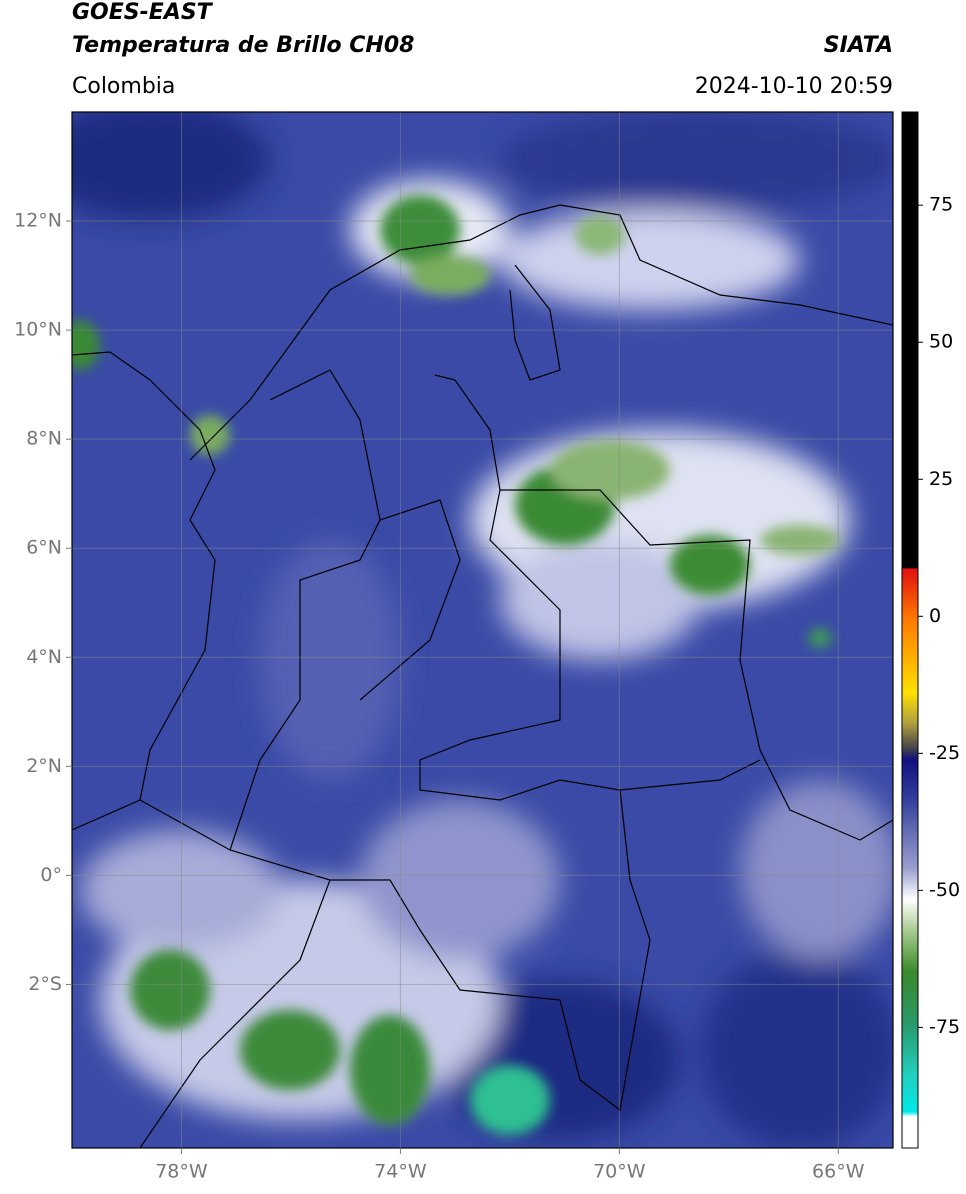 This screenshot has width=966, height=1194. What do you see at coordinates (38, 221) in the screenshot?
I see `lat-tick-label: 12°N` at bounding box center [38, 221].